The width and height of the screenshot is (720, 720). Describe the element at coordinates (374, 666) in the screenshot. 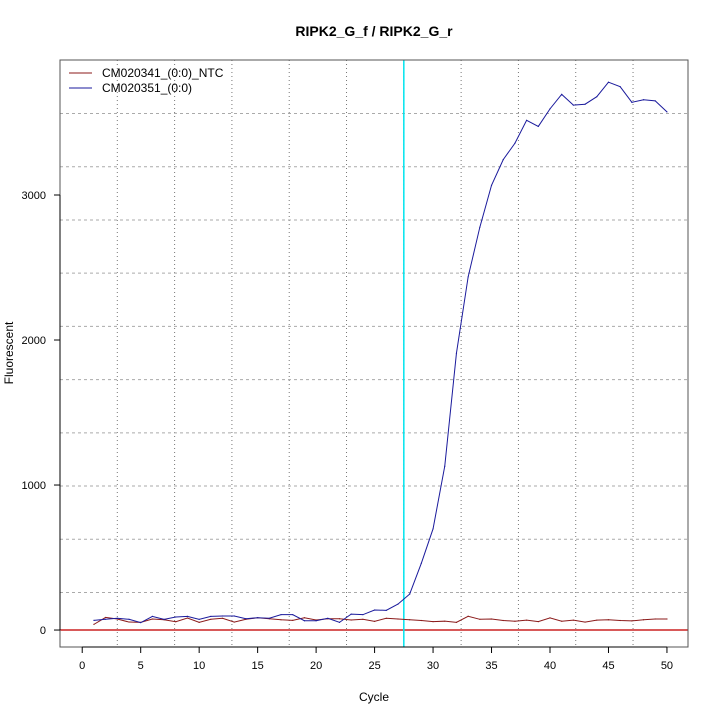

I see `x-tick-label: 25` at that location.